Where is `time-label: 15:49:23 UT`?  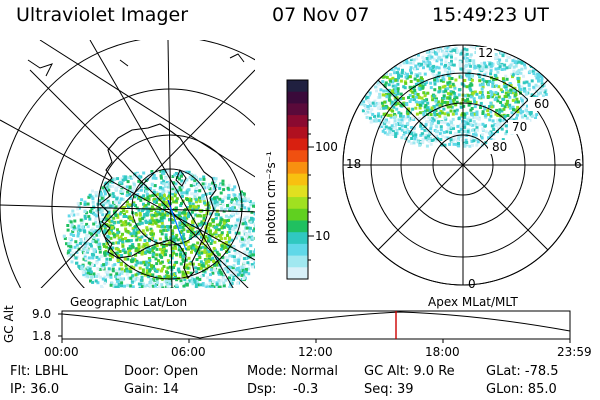
time-label: 15:49:23 UT is located at coordinates (490, 15).